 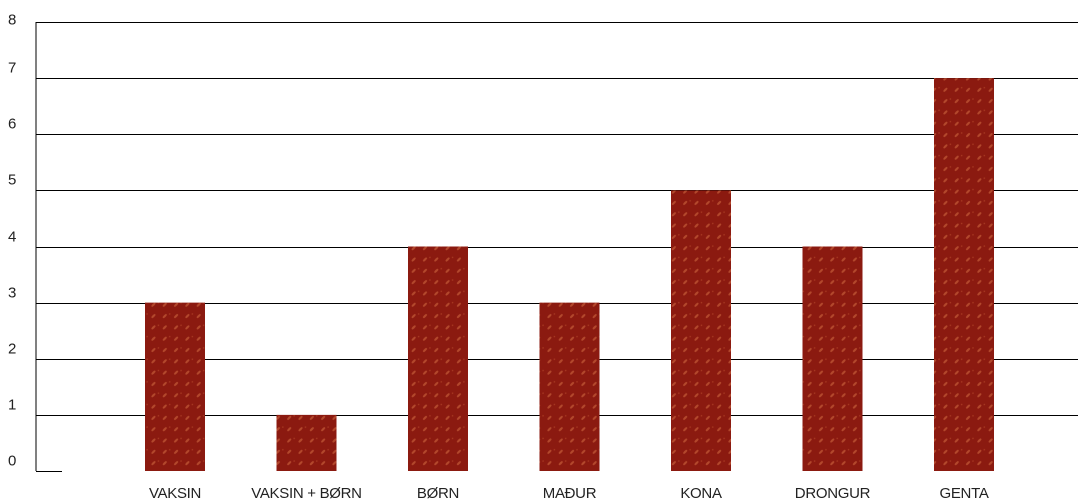 What do you see at coordinates (701, 493) in the screenshot?
I see `x-category-label: KONA` at bounding box center [701, 493].